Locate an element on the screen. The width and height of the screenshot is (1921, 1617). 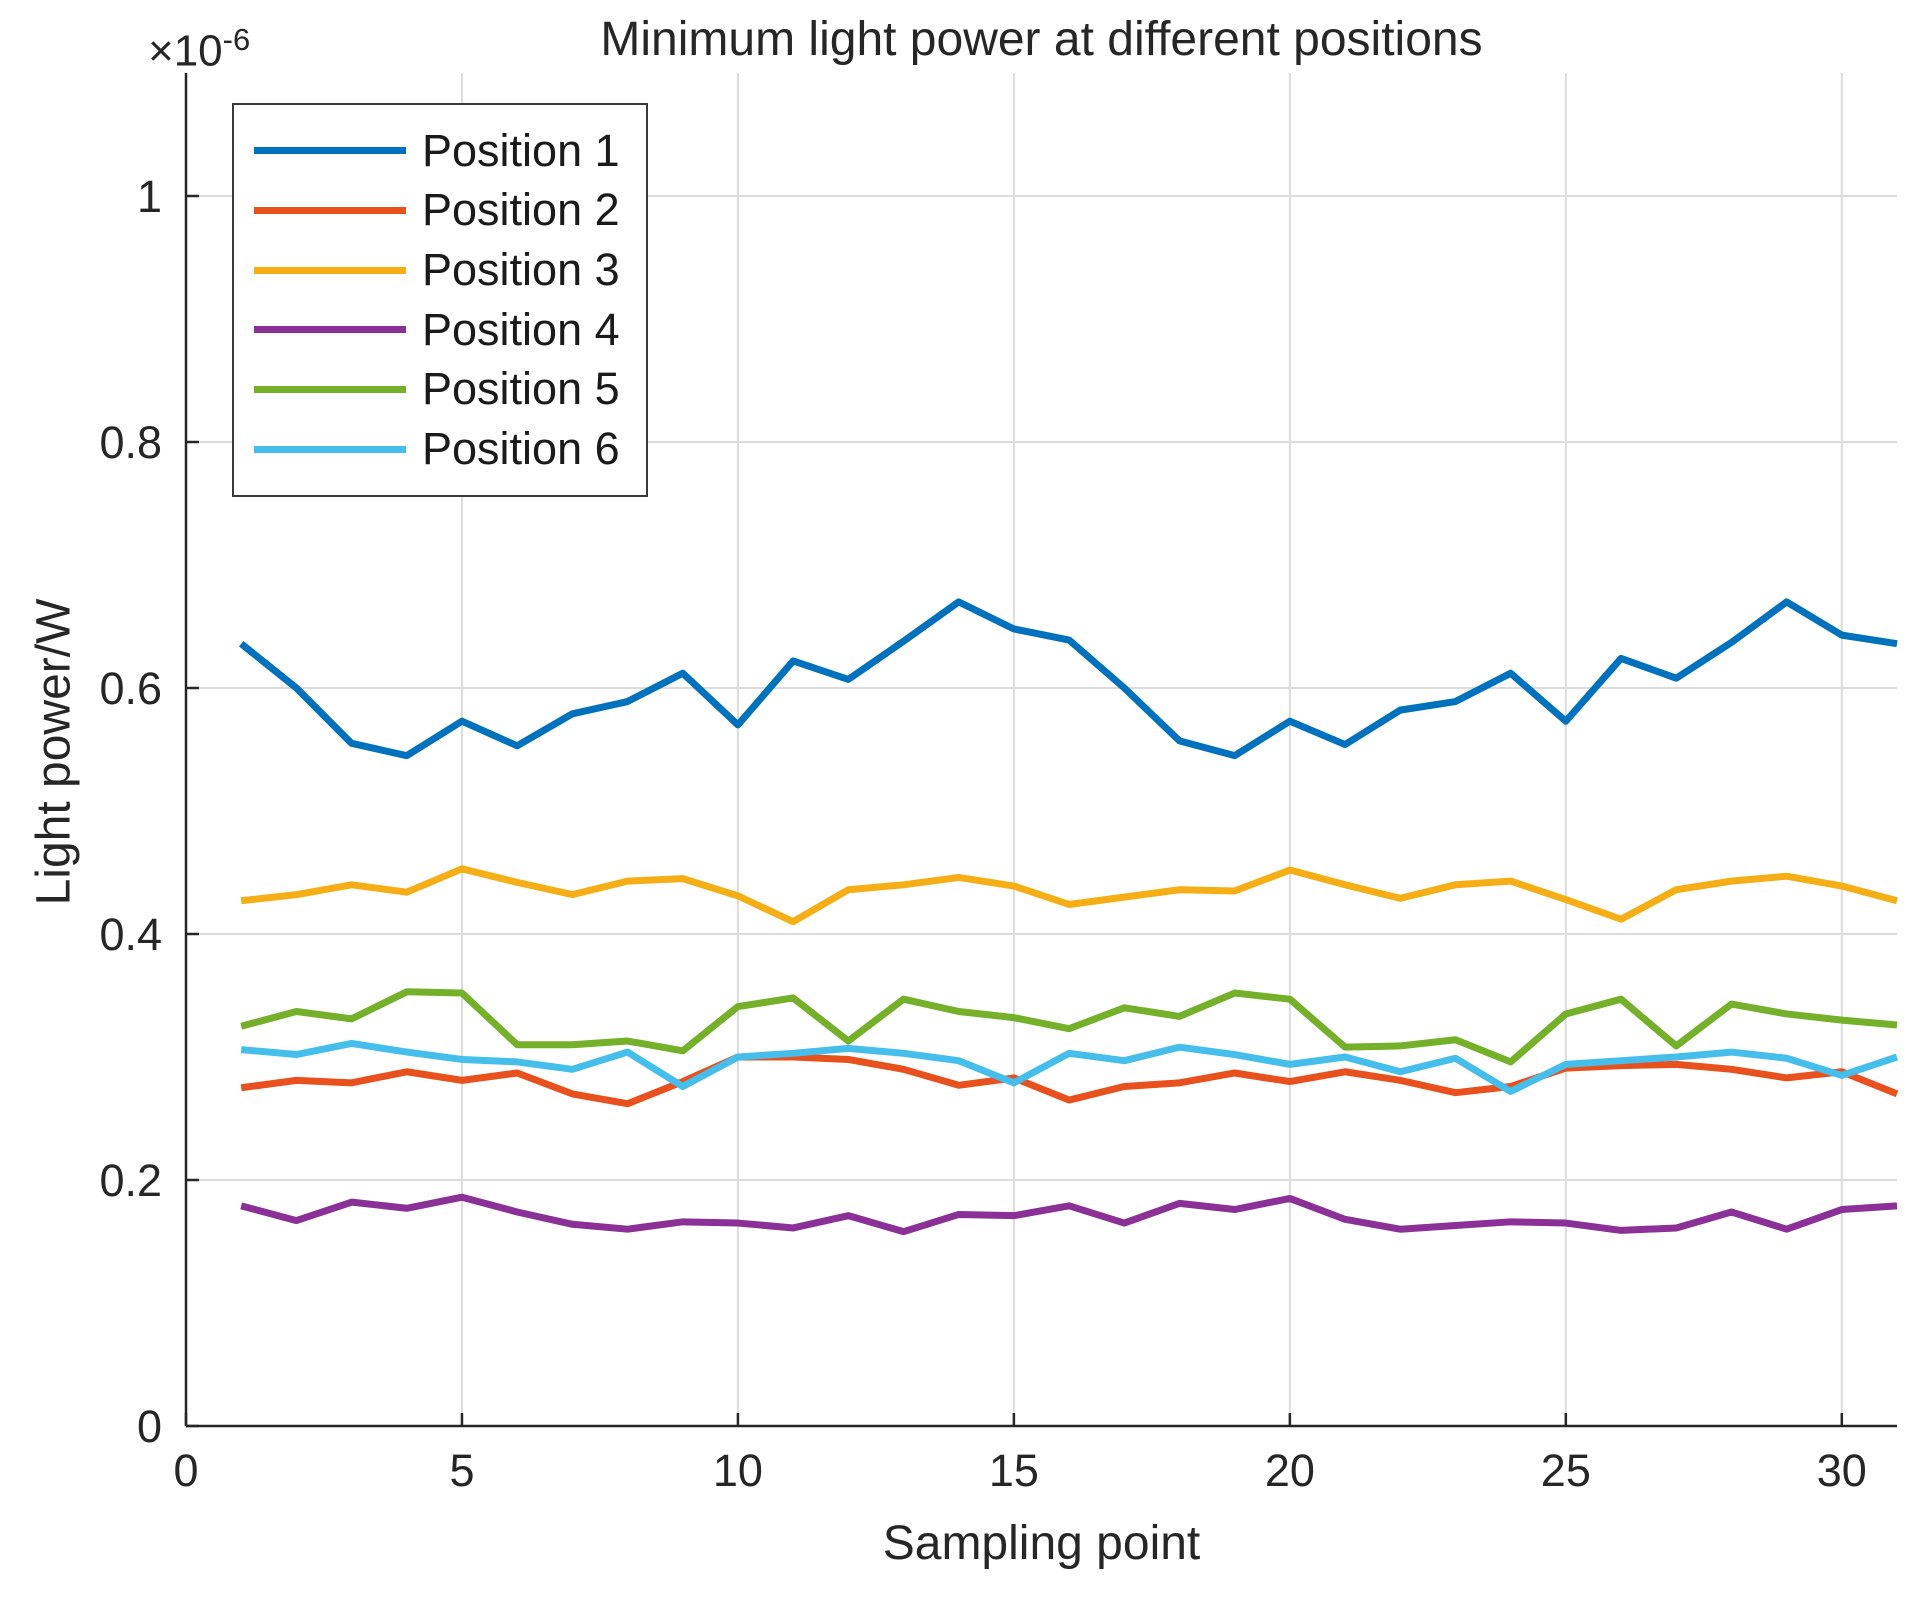
y-axis-multiplier: ×10⁻⁶ is located at coordinates (199, 49).